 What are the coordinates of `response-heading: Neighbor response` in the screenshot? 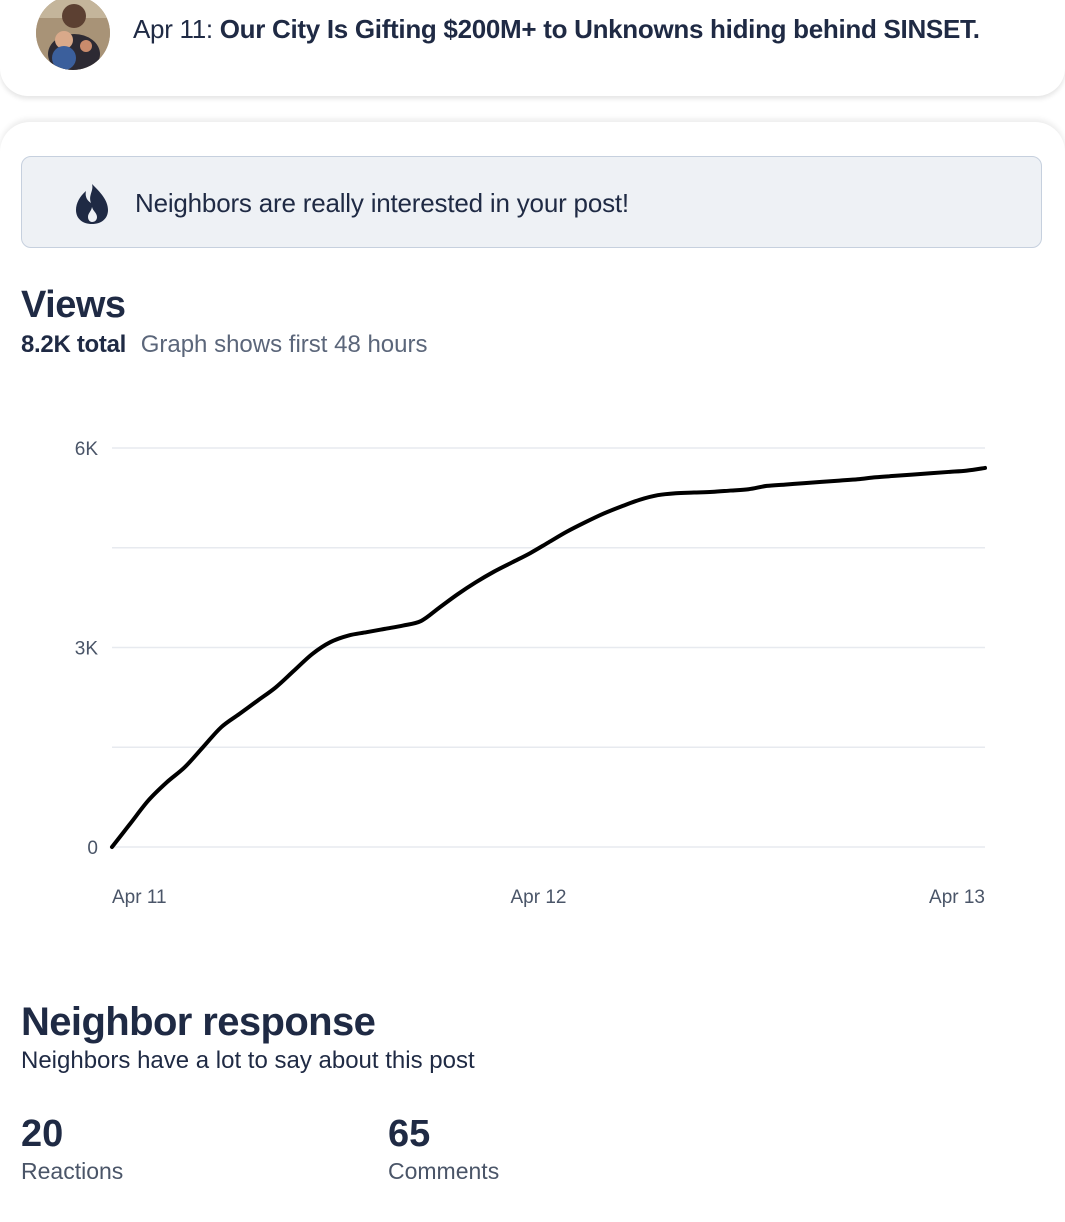 It's located at (198, 1022).